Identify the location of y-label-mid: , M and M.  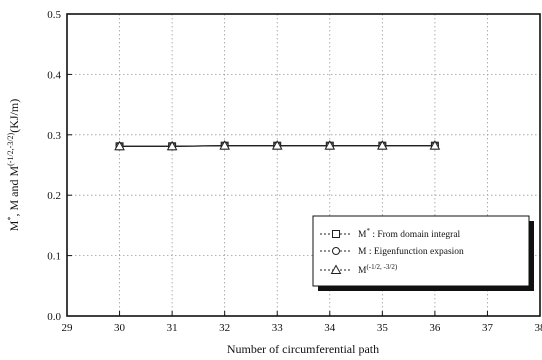
(14, 191).